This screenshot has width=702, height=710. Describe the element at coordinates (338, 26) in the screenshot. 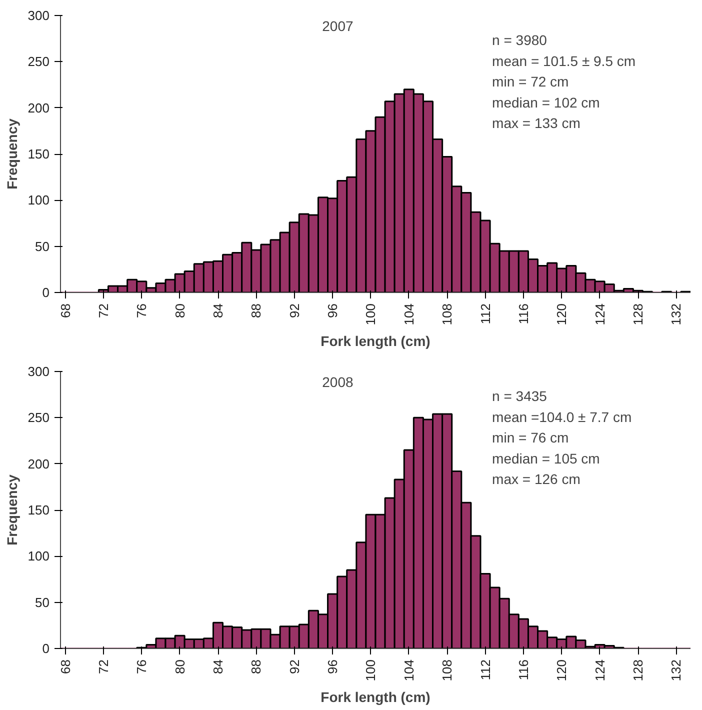

I see `chart-title: 2007` at that location.